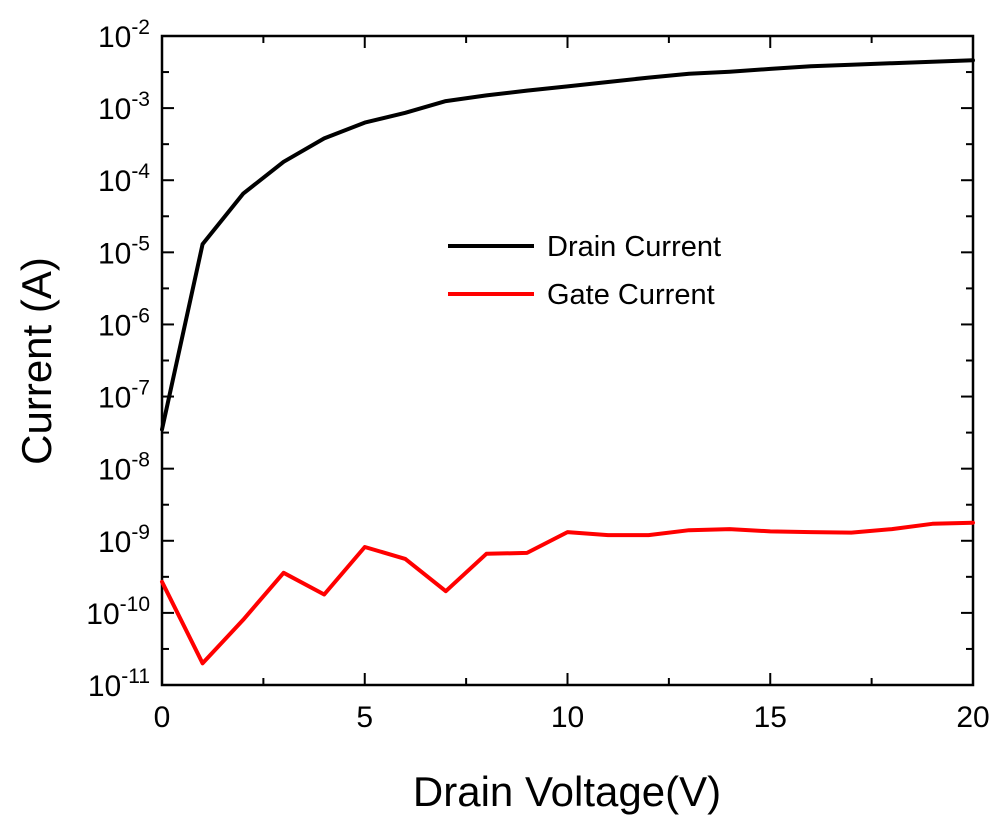  Describe the element at coordinates (634, 247) in the screenshot. I see `legend-label: Drain Current` at that location.